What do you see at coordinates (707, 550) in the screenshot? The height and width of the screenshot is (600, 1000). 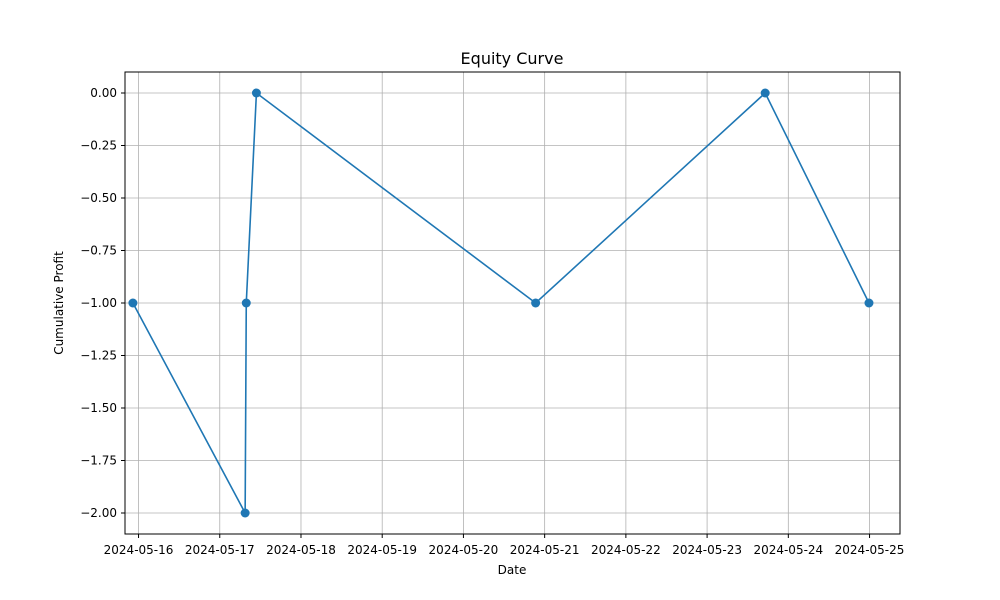 I see `x-tick-label: 2024-05-23` at bounding box center [707, 550].